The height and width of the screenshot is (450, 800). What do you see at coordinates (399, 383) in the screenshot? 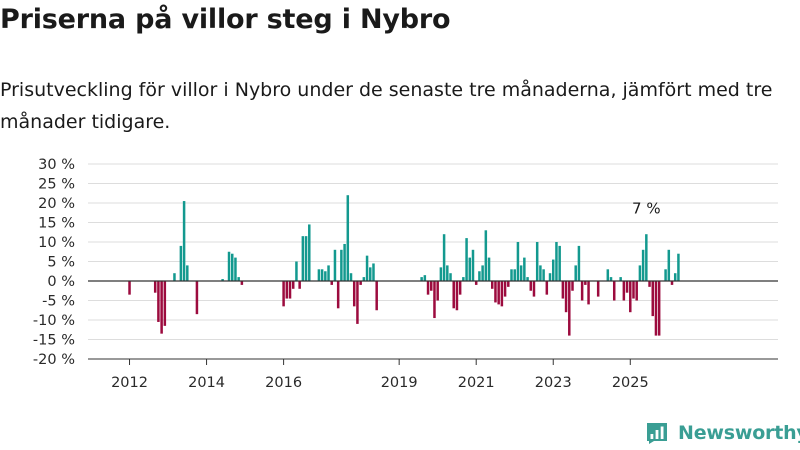
I see `x-tick-label: 2019` at bounding box center [399, 383].